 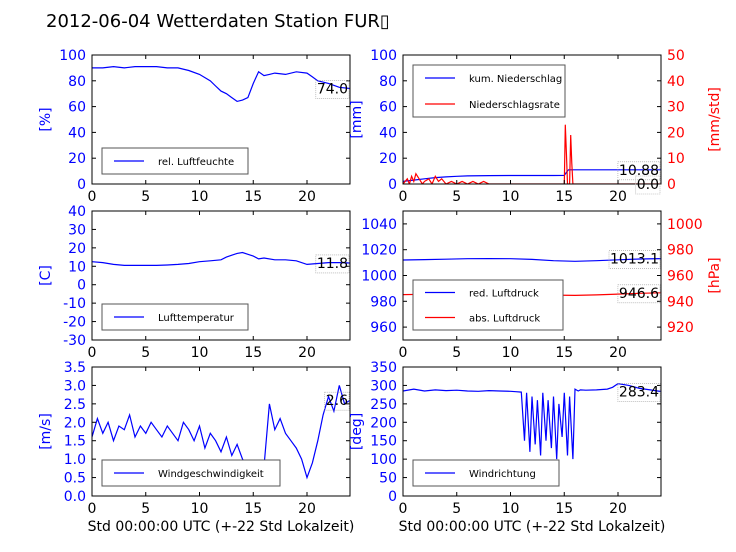 I want to click on legend-label: Windgeschwindigkeit, so click(x=211, y=474).